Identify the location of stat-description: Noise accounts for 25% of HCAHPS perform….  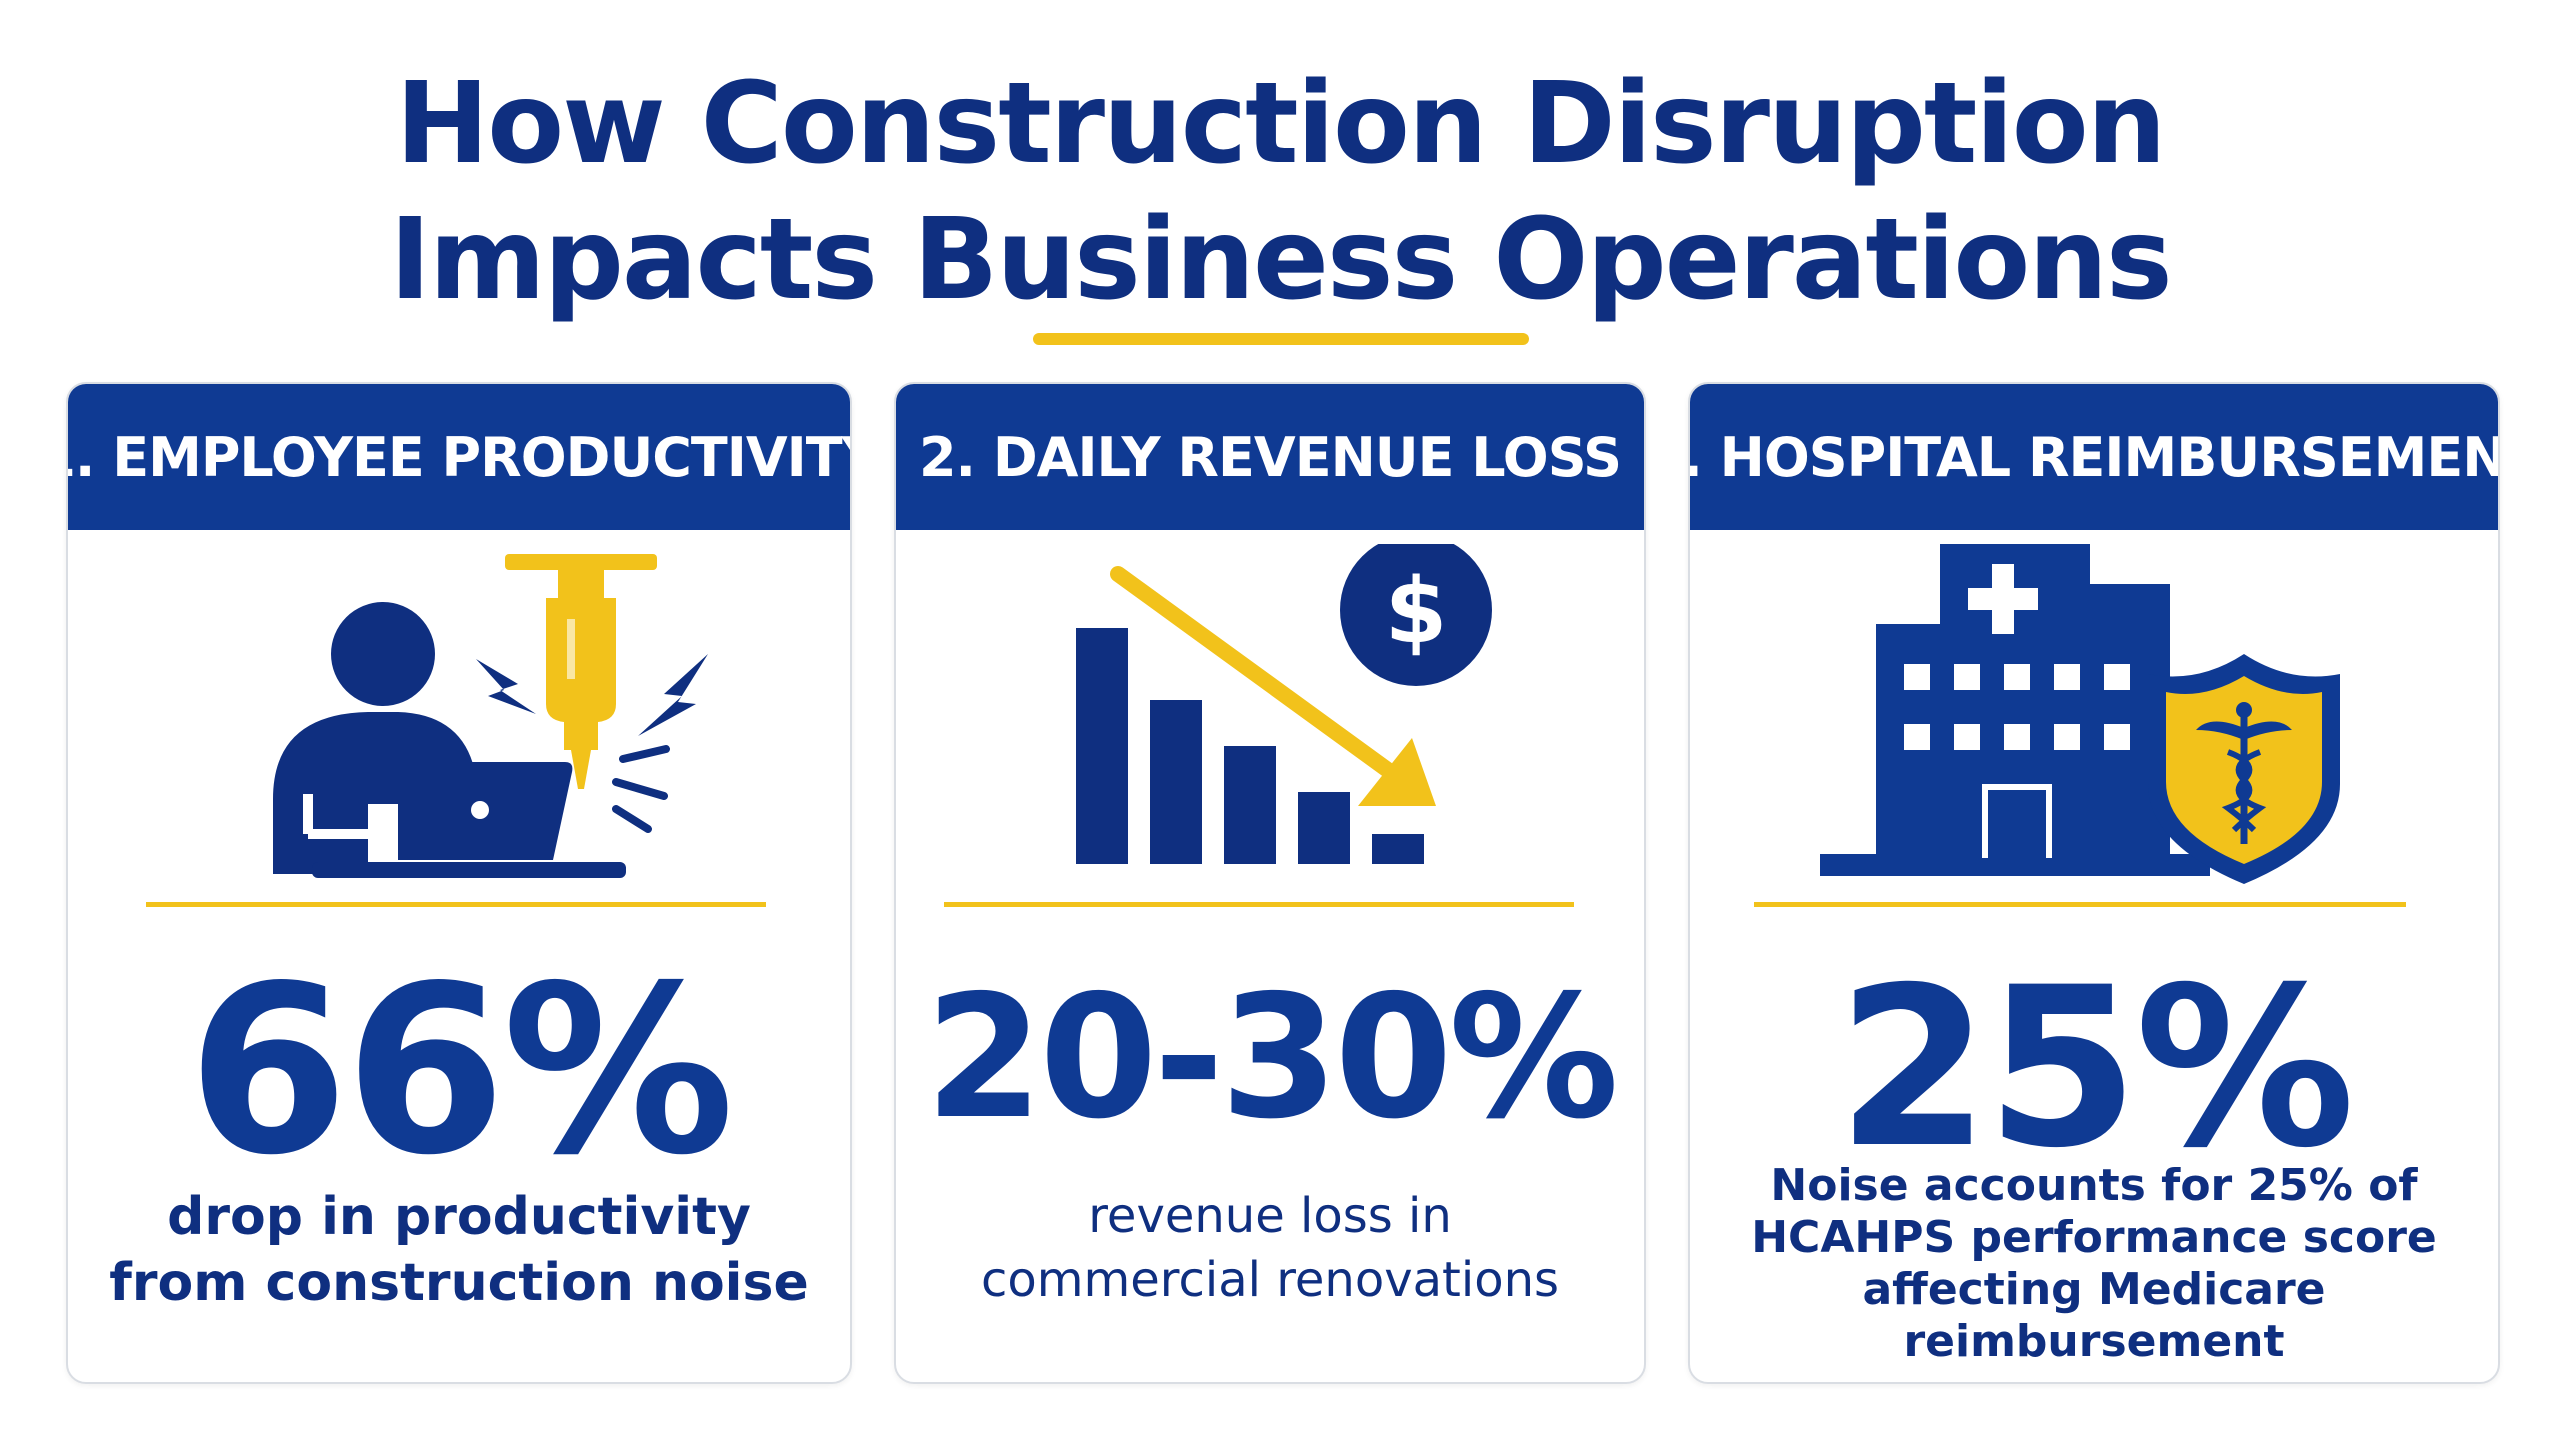
(2094, 1264).